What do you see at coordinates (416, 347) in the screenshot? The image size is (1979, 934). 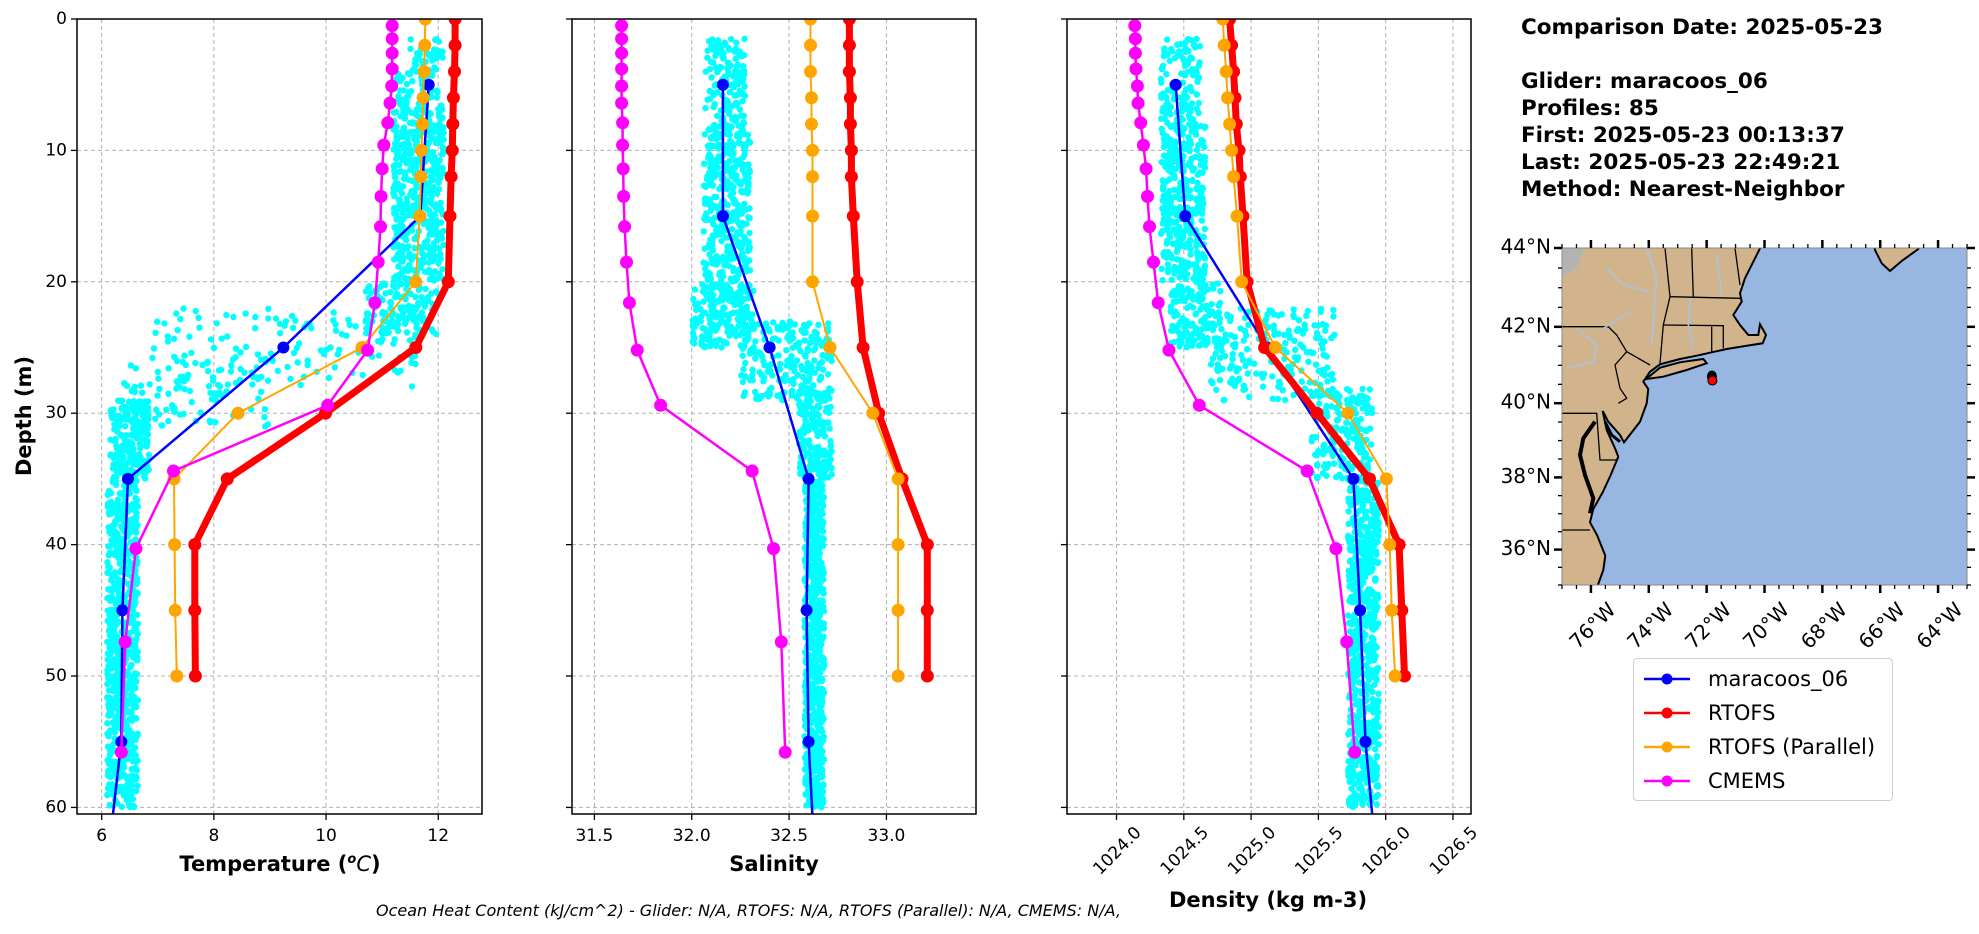 I see `series-point-rtofs` at bounding box center [416, 347].